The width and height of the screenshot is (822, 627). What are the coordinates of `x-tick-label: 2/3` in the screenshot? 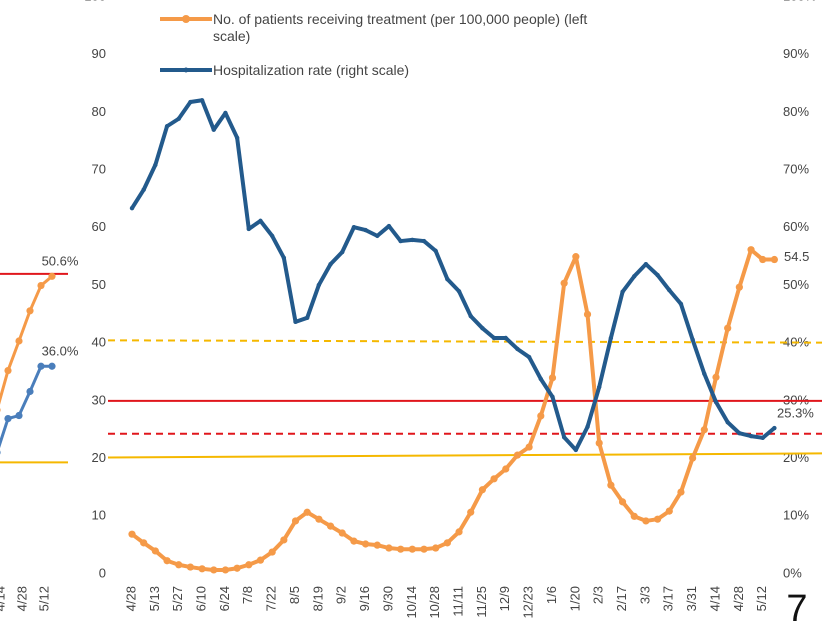 It's located at (598, 595).